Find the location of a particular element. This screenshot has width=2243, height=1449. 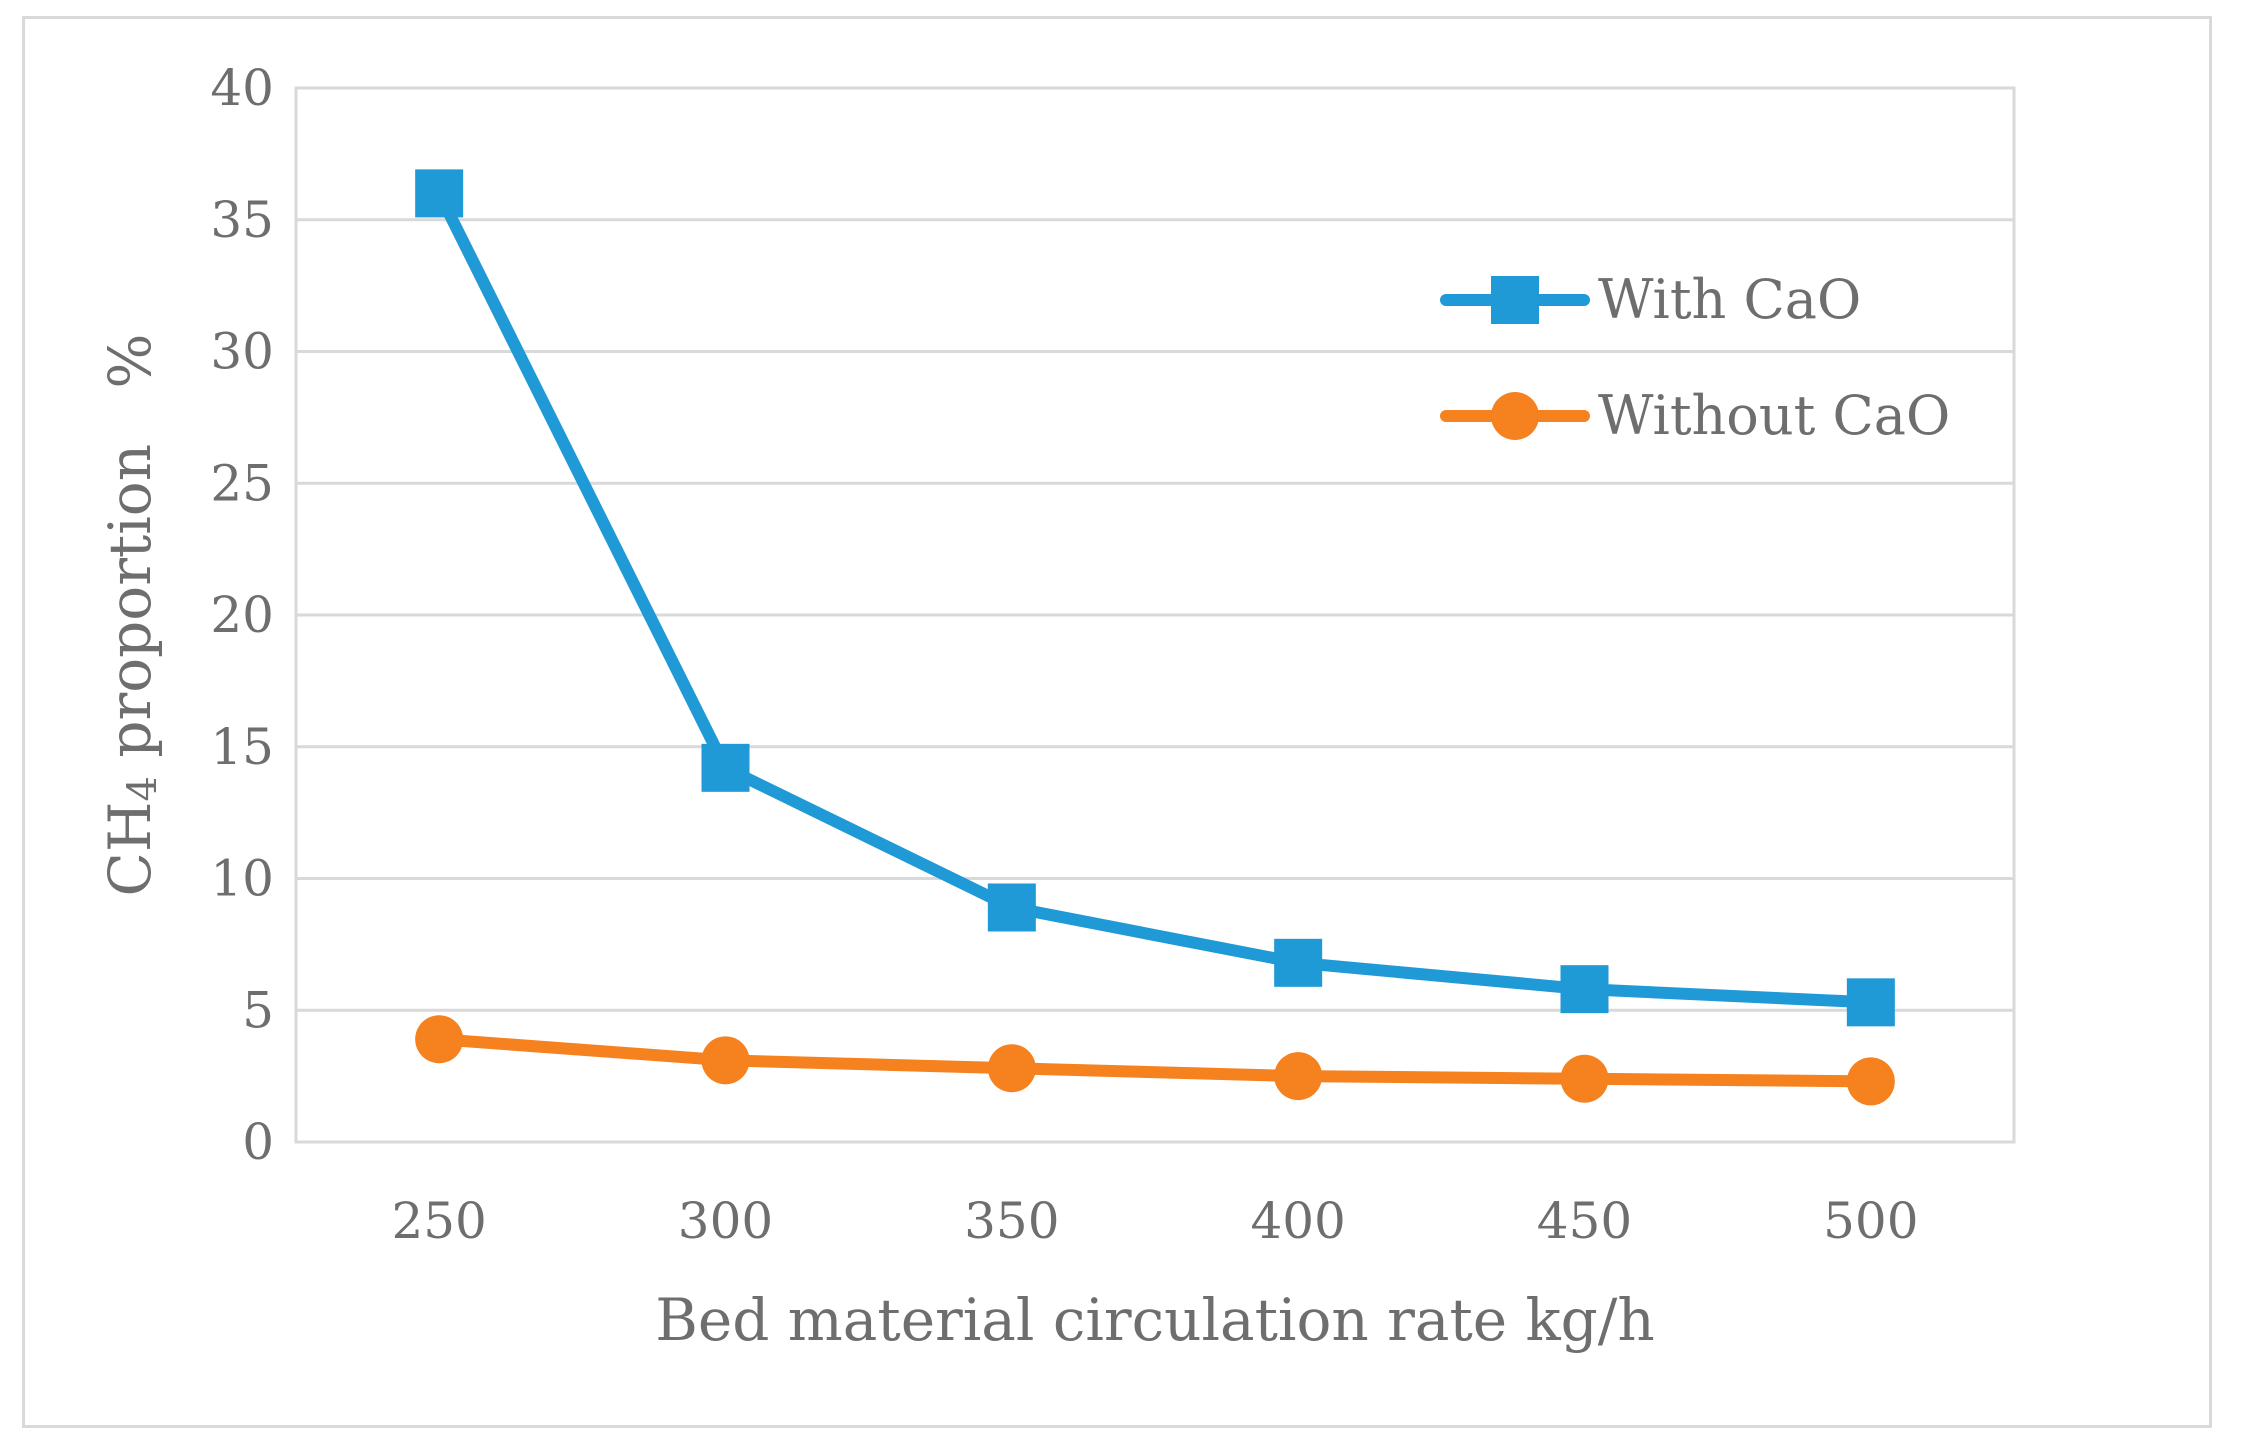

y-tick-label: 20 is located at coordinates (242, 615).